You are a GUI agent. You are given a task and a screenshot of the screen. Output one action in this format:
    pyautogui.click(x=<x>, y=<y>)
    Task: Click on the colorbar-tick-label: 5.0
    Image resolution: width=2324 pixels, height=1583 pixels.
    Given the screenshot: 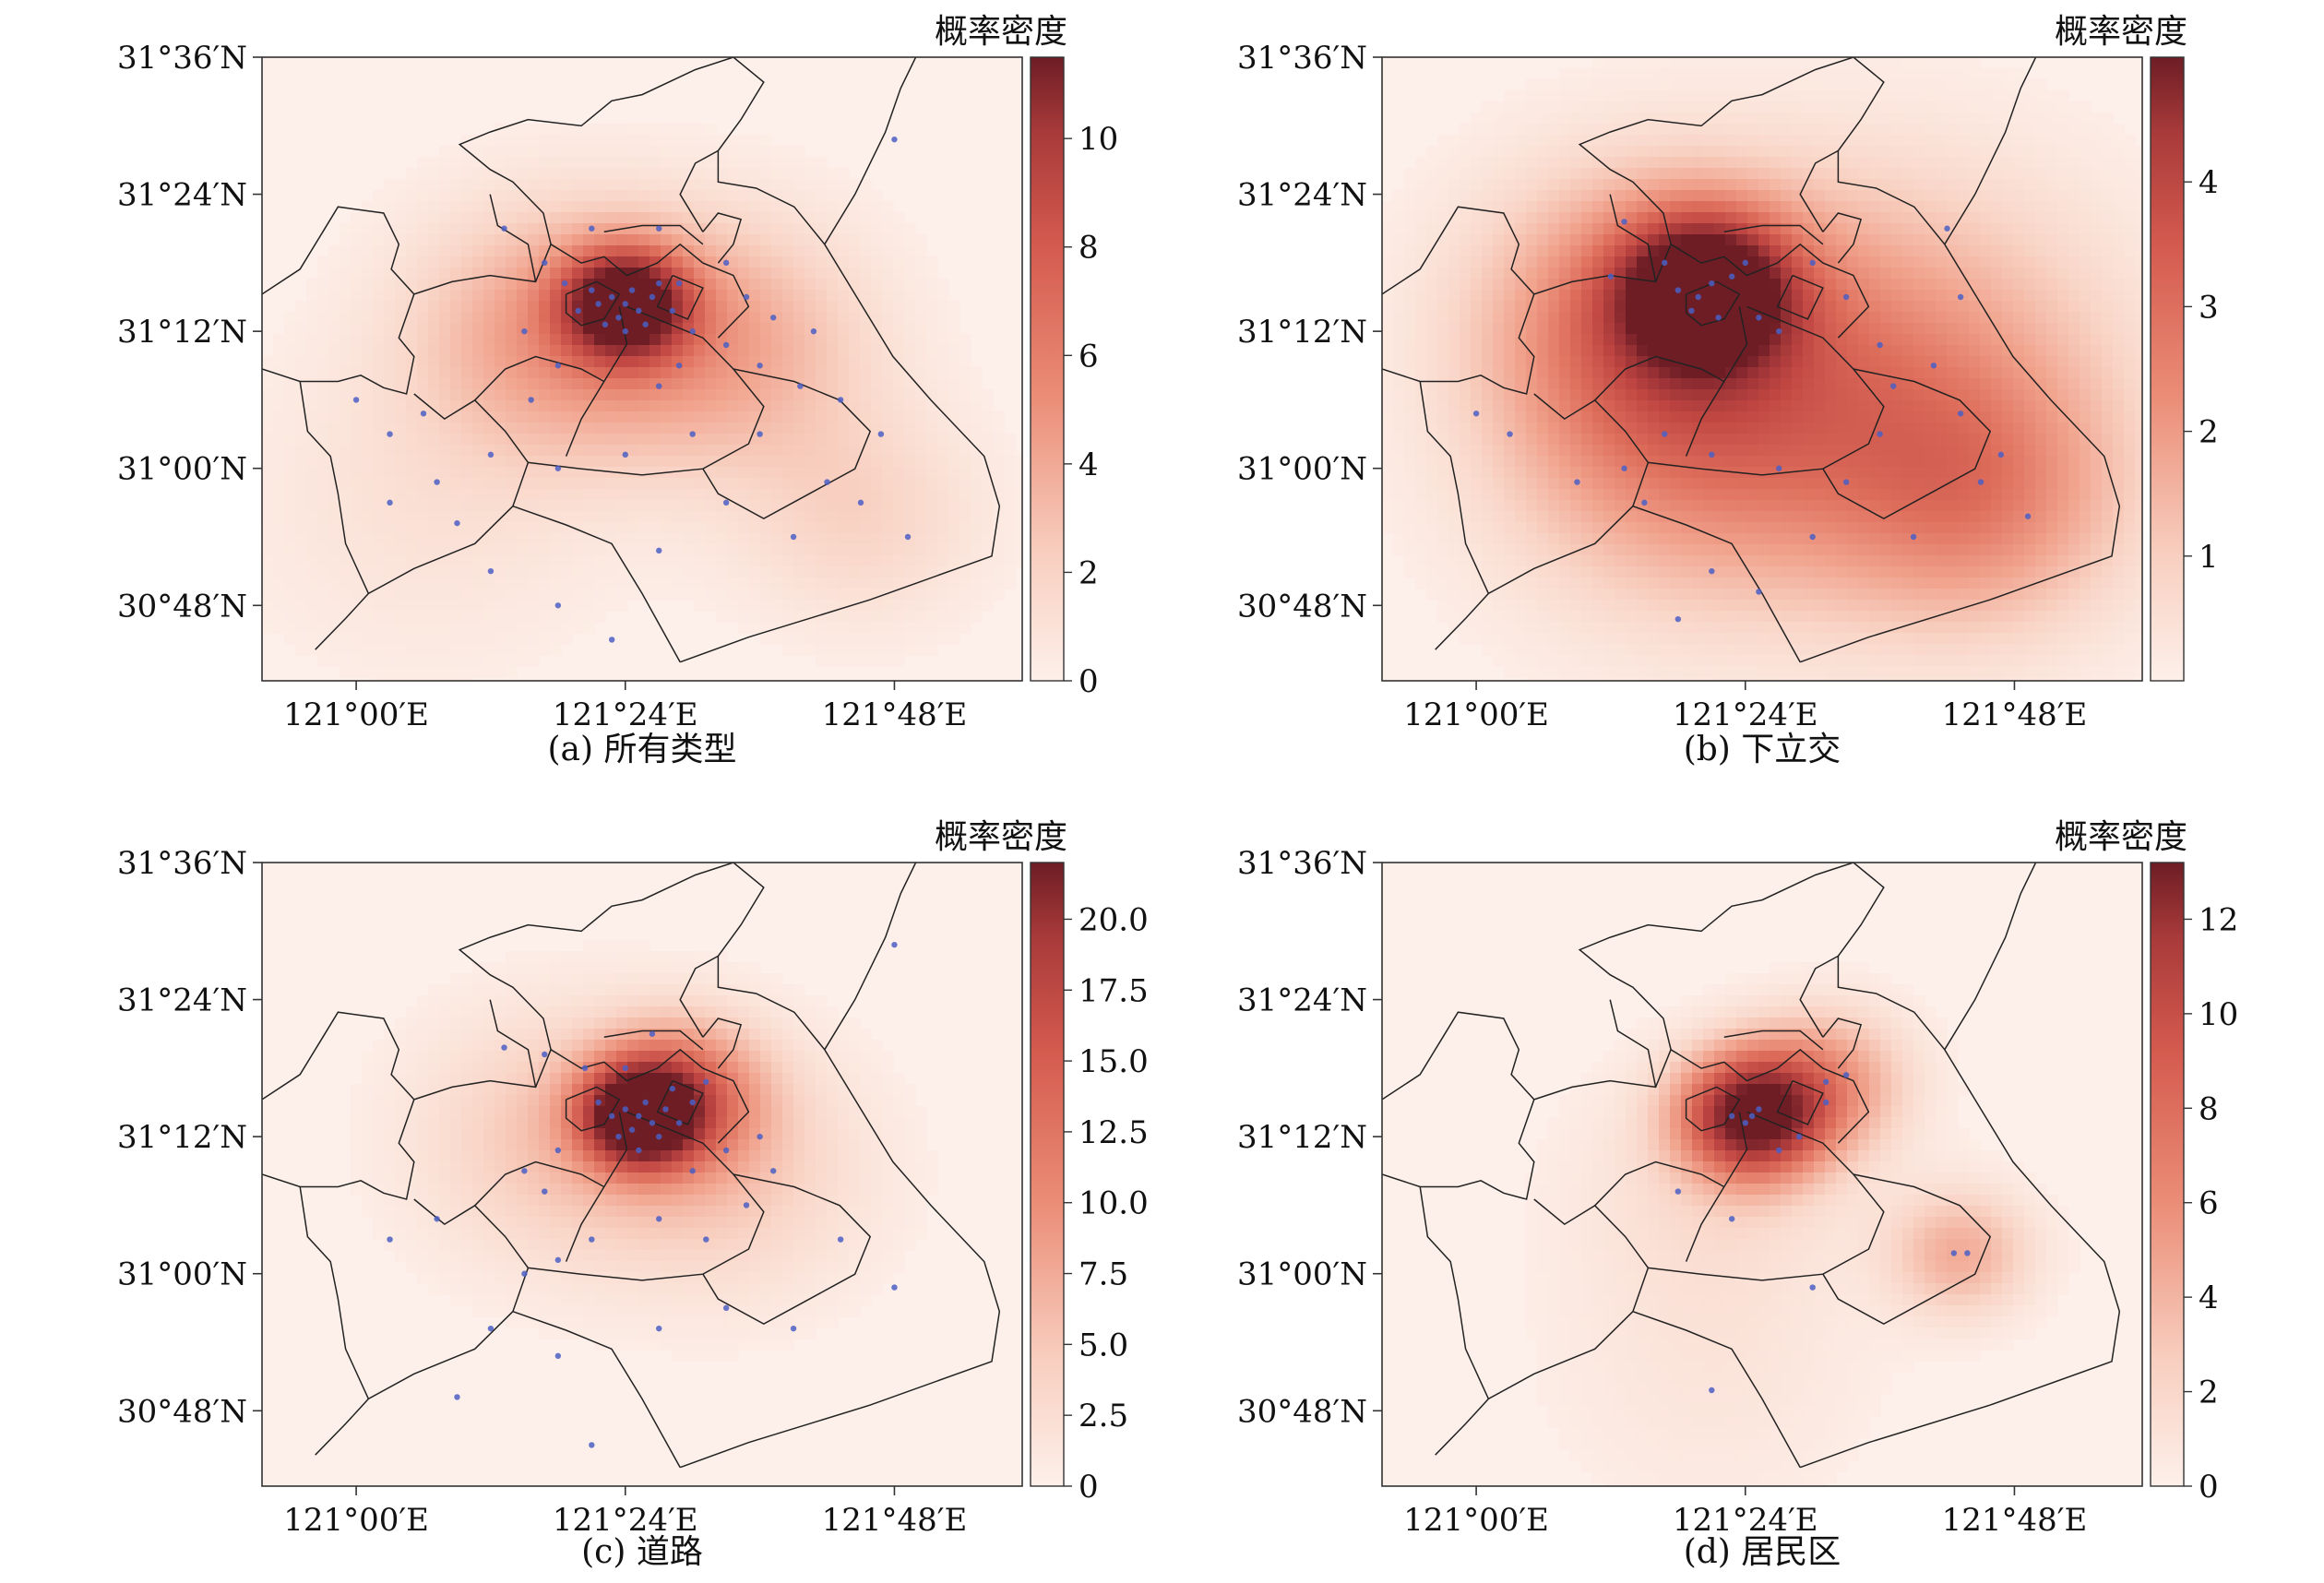 What is the action you would take?
    pyautogui.click(x=1103, y=1345)
    